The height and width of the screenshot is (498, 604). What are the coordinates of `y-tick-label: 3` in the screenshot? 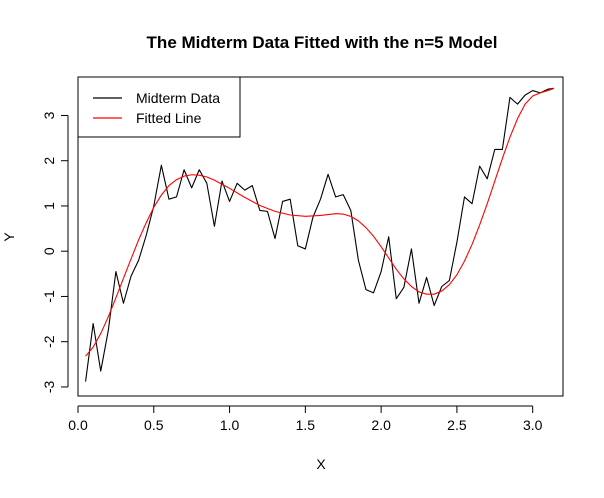 It's located at (49, 115).